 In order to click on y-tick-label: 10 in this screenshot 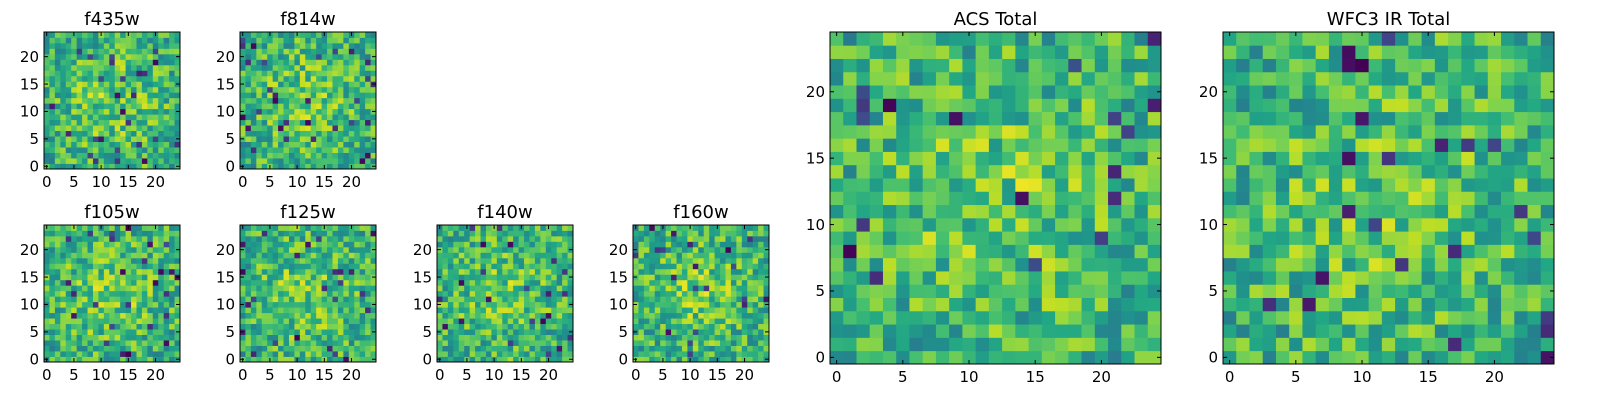, I will do `click(225, 112)`.